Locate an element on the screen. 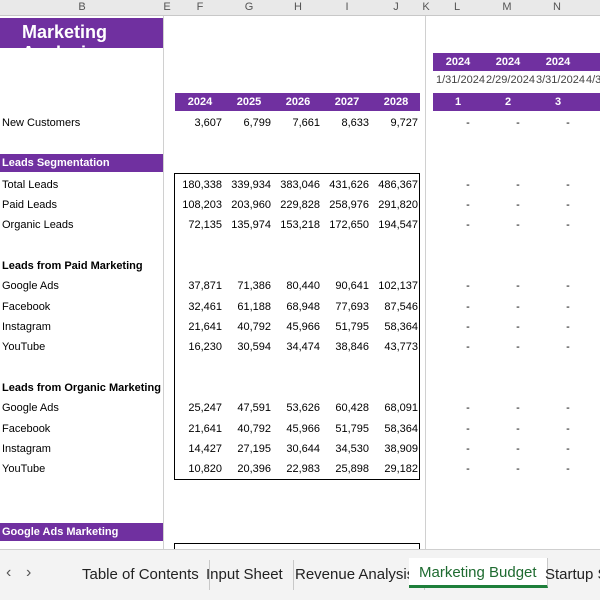  cell-value: 32,461 is located at coordinates (205, 307).